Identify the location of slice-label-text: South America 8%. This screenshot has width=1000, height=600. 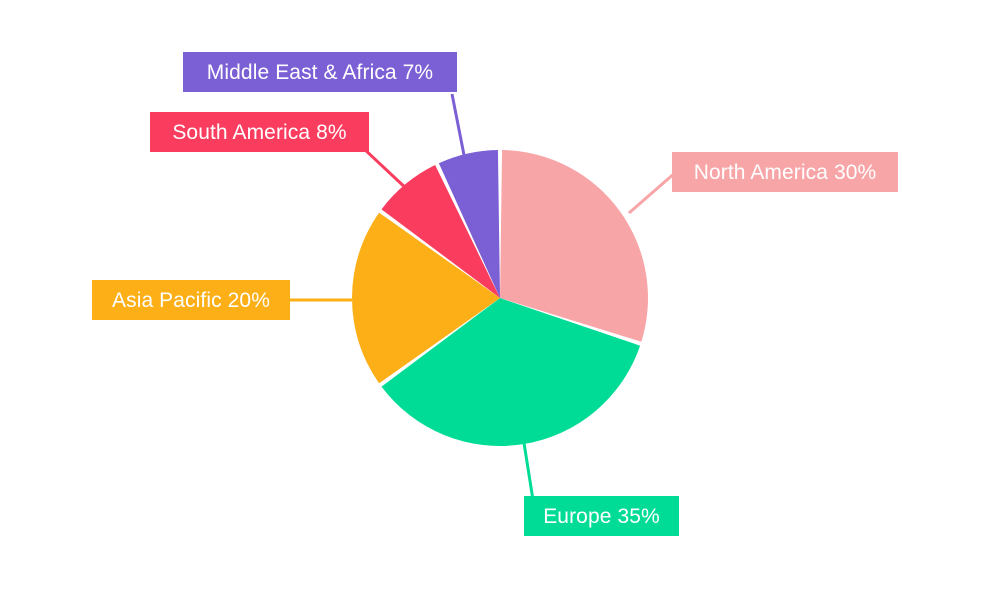
(259, 132).